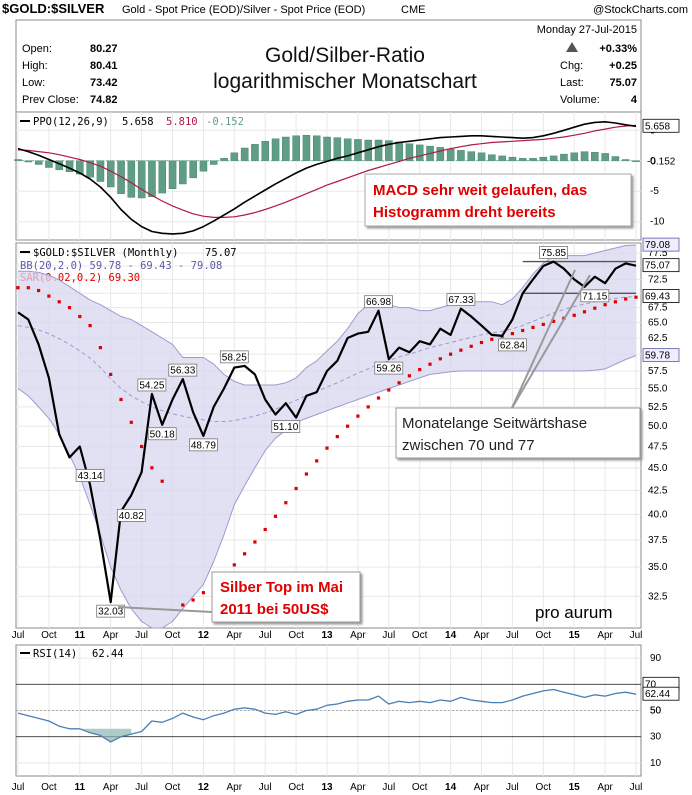 Image resolution: width=692 pixels, height=795 pixels. Describe the element at coordinates (55, 654) in the screenshot. I see `rsi-legend-name: RSI(14)` at that location.